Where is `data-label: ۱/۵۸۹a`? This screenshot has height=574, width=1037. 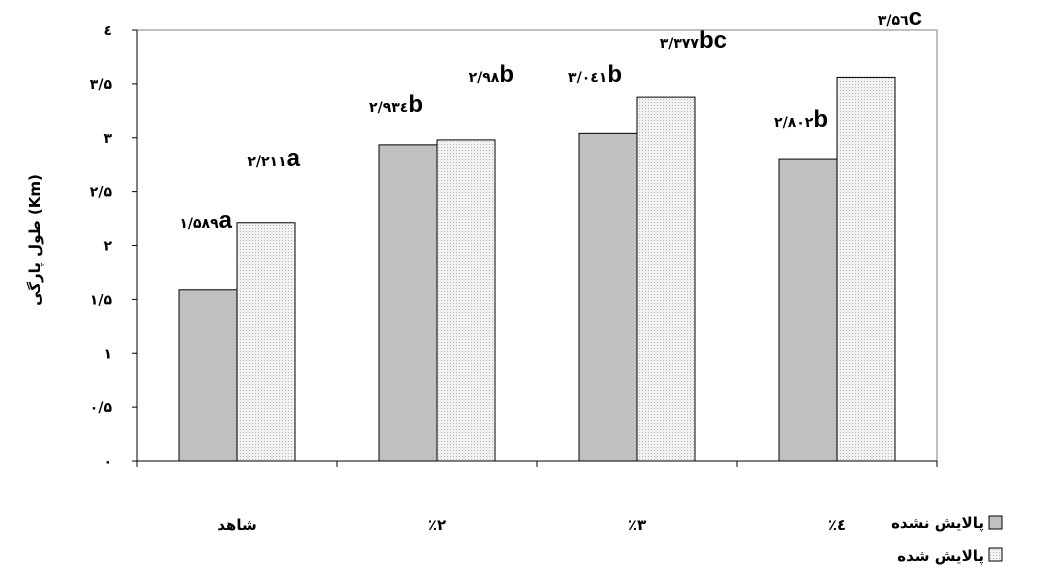 data-label: ۱/۵۸۹a is located at coordinates (205, 220).